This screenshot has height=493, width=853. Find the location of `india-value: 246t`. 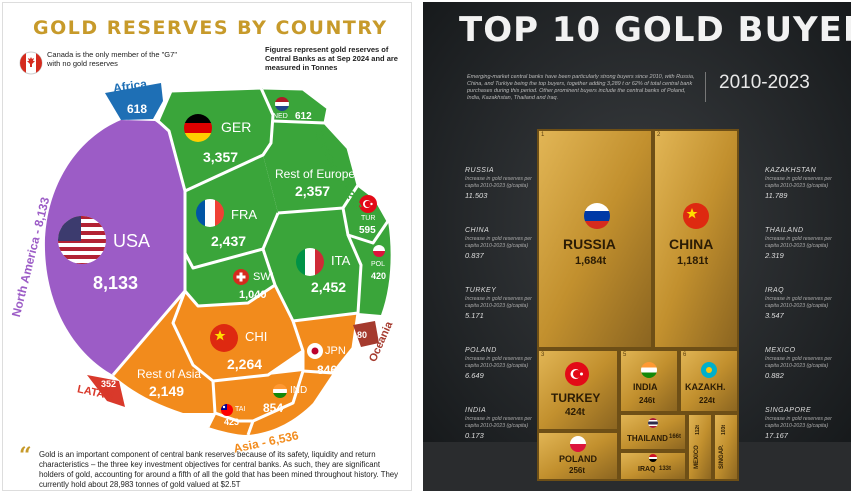

india-value: 246t is located at coordinates (647, 400).